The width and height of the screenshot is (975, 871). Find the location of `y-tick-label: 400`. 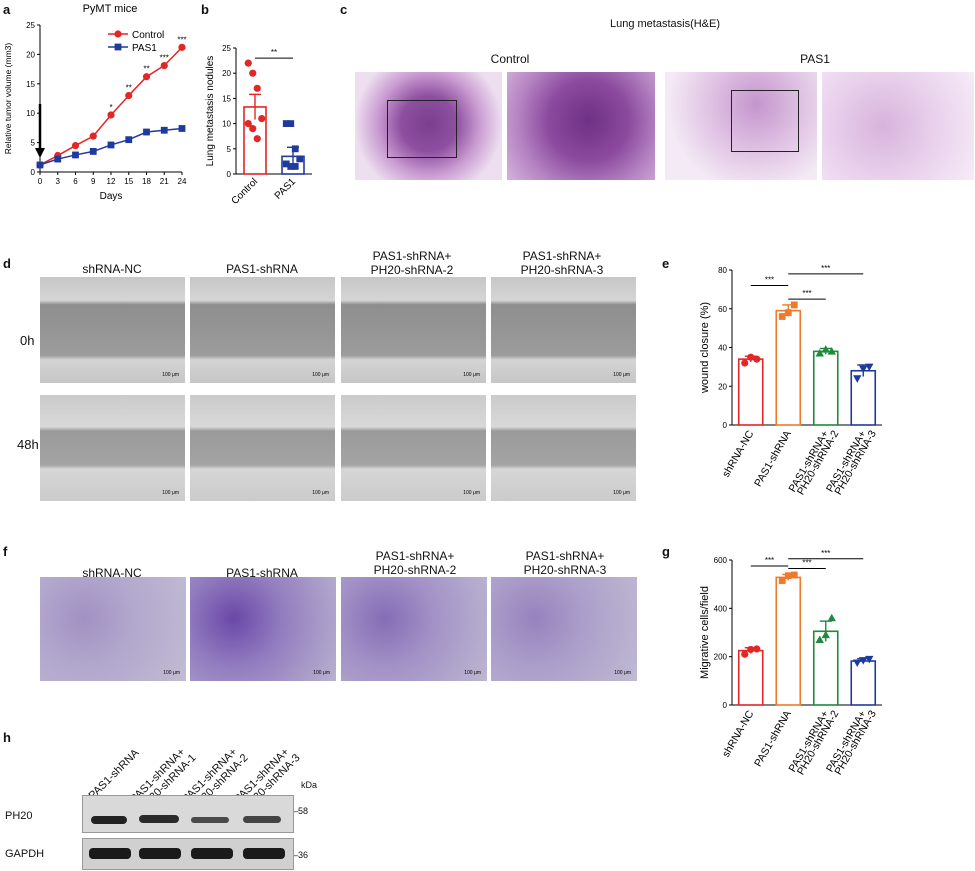

y-tick-label: 400 is located at coordinates (721, 608).